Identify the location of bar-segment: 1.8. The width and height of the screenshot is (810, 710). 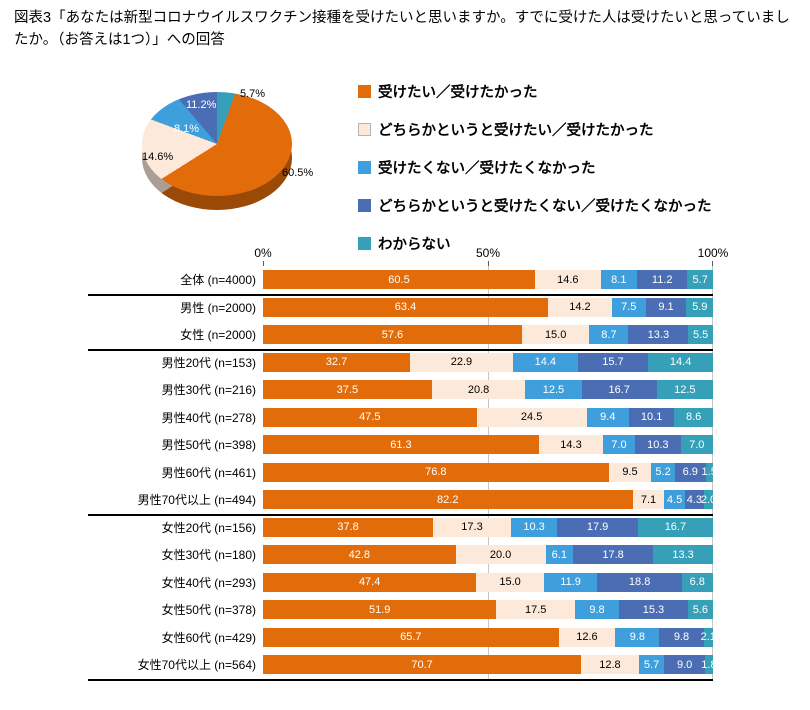
(709, 665).